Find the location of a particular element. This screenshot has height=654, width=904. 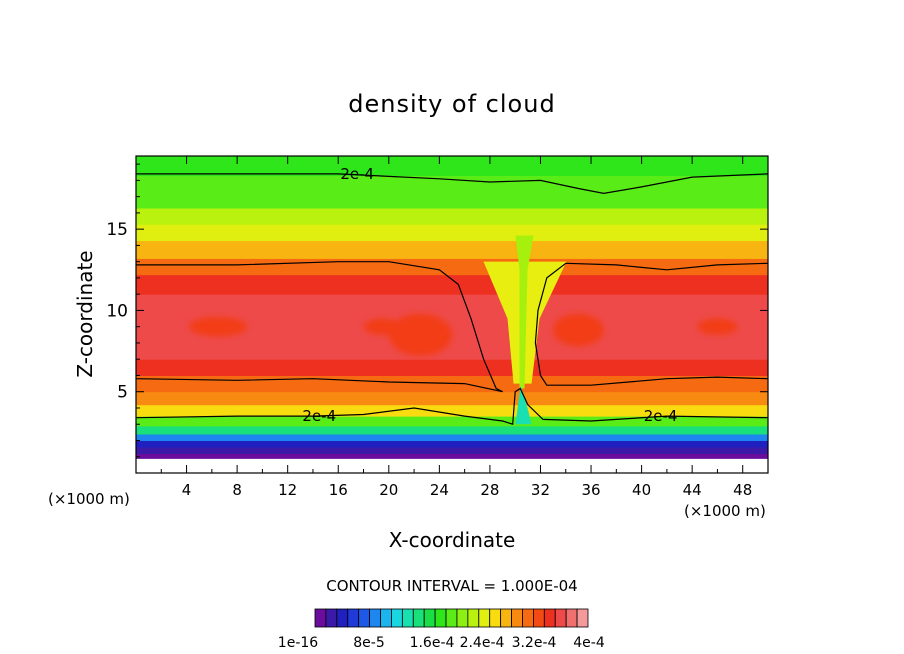

x-units-right: (×1000 m) is located at coordinates (725, 511).